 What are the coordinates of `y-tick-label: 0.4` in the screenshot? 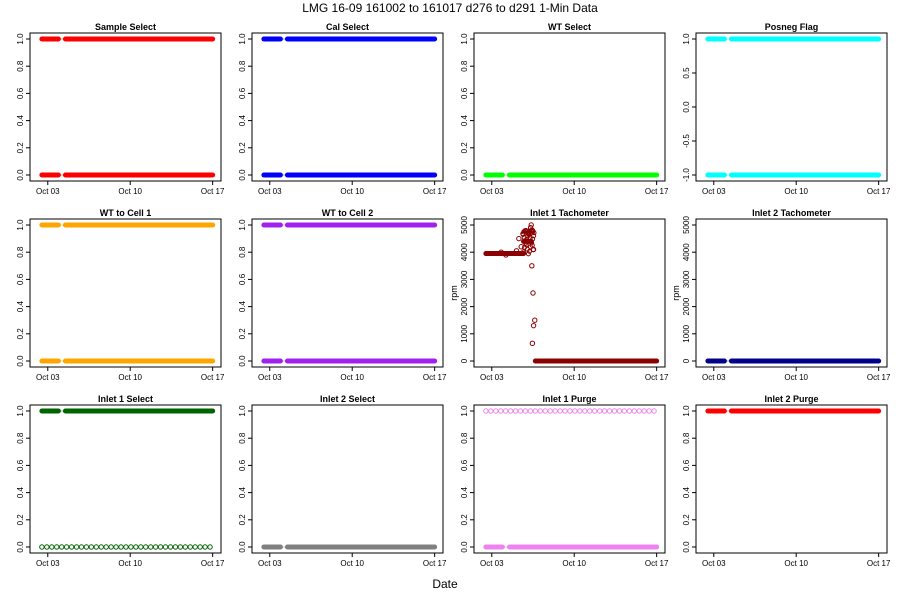 It's located at (242, 306).